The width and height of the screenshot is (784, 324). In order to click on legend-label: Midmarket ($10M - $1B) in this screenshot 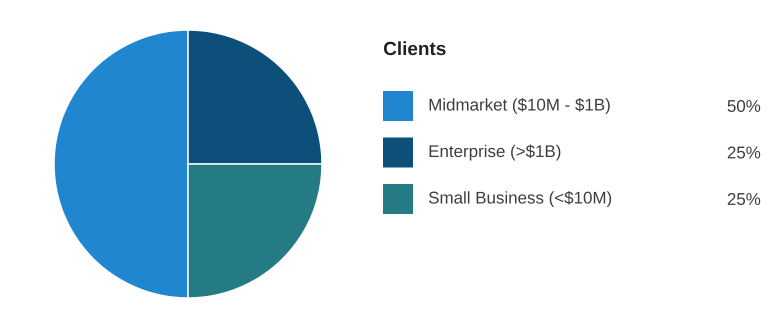, I will do `click(520, 106)`.